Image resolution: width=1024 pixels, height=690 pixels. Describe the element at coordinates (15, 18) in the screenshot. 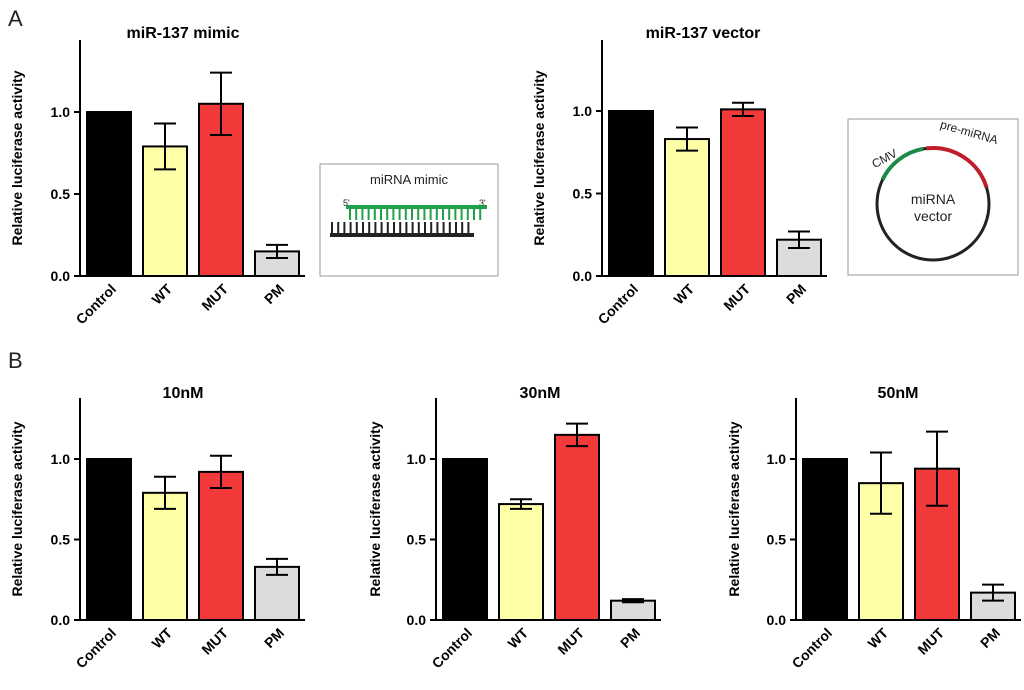

I see `panel-label-a: A` at that location.